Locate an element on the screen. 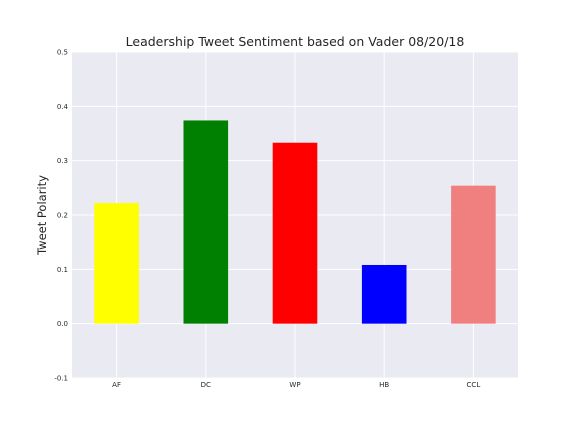  x-axis-ticks: AF DC WP HB CCL is located at coordinates (296, 385).